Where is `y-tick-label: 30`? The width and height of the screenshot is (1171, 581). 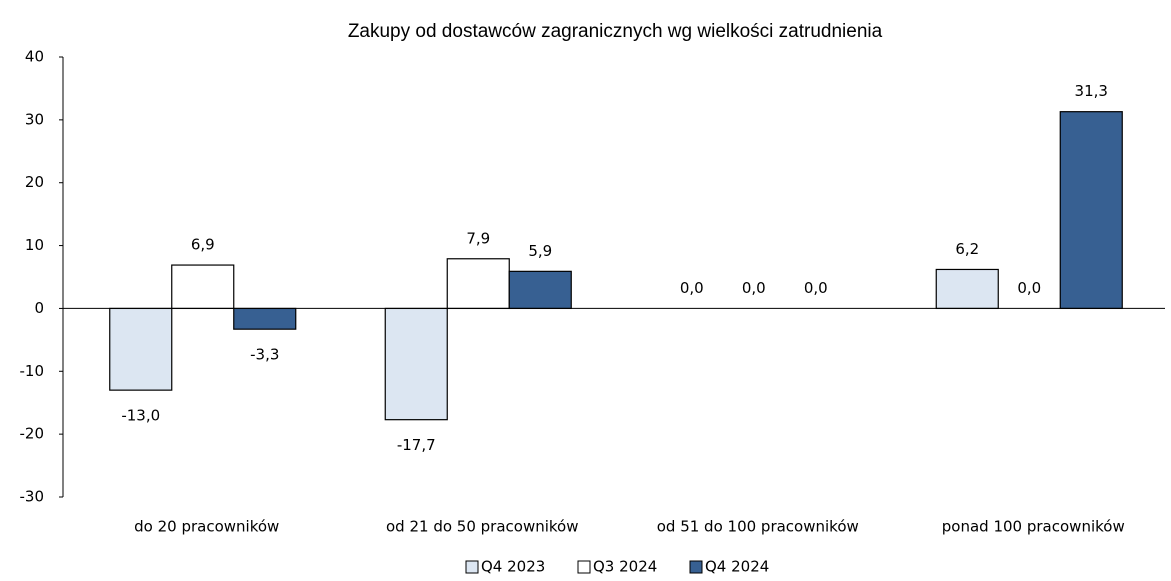 y-tick-label: 30 is located at coordinates (34, 119).